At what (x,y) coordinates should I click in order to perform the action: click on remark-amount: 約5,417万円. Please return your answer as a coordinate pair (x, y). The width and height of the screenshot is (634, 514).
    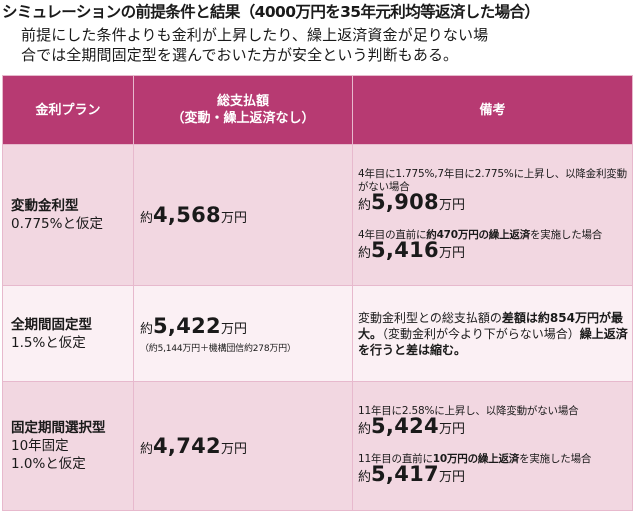
    Looking at the image, I should click on (493, 474).